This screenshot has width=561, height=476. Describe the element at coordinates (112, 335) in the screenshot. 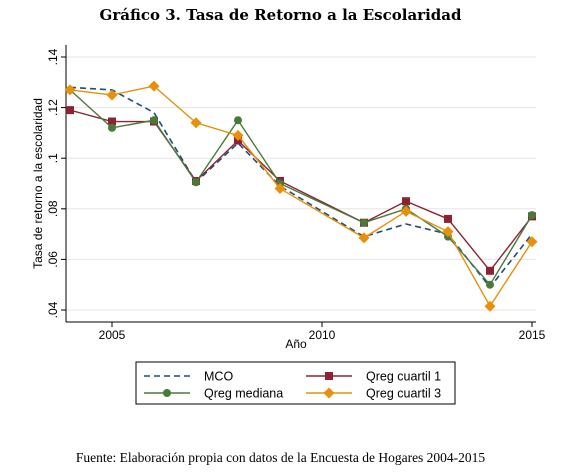

I see `x-tick-label: 2005` at that location.